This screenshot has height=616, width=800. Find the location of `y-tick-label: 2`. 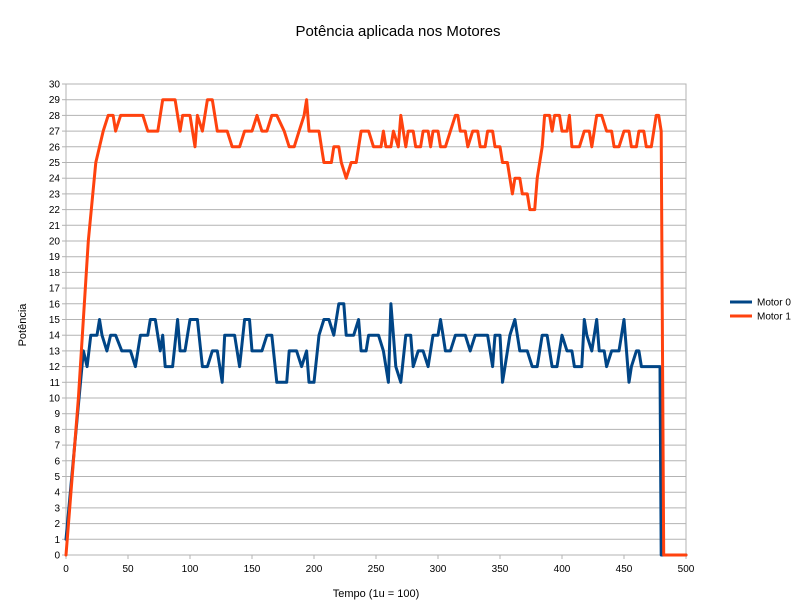

y-tick-label: 2 is located at coordinates (57, 524).